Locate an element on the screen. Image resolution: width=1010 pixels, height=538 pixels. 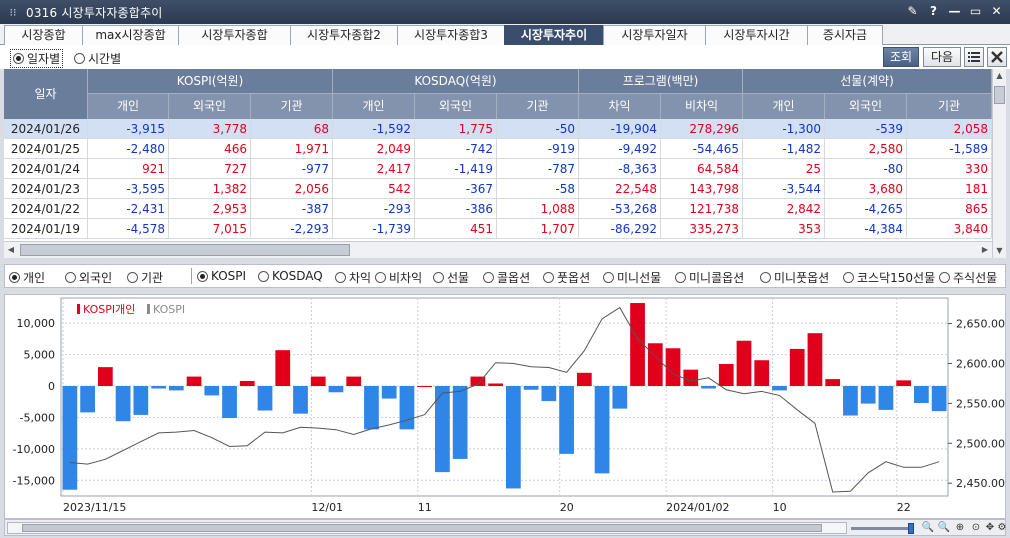
investor-radio: 외국인 is located at coordinates (88, 277).